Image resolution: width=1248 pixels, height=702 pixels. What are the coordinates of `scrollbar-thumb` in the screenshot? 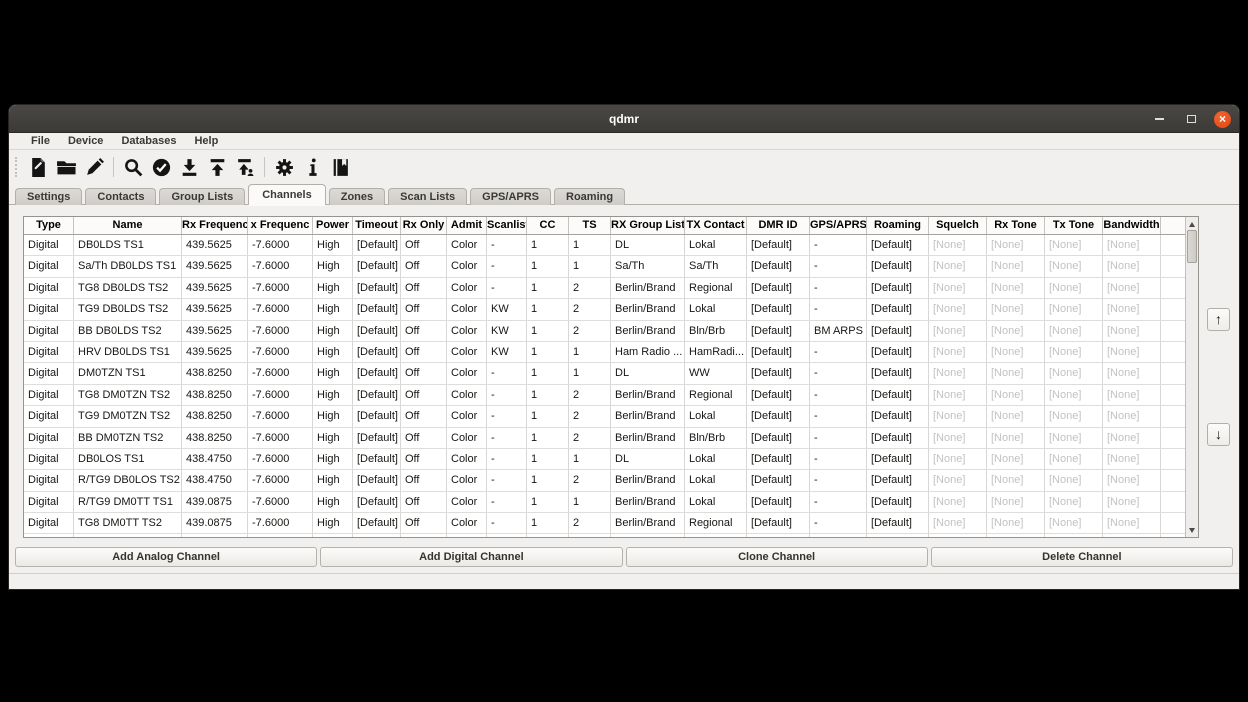 It's located at (1192, 246).